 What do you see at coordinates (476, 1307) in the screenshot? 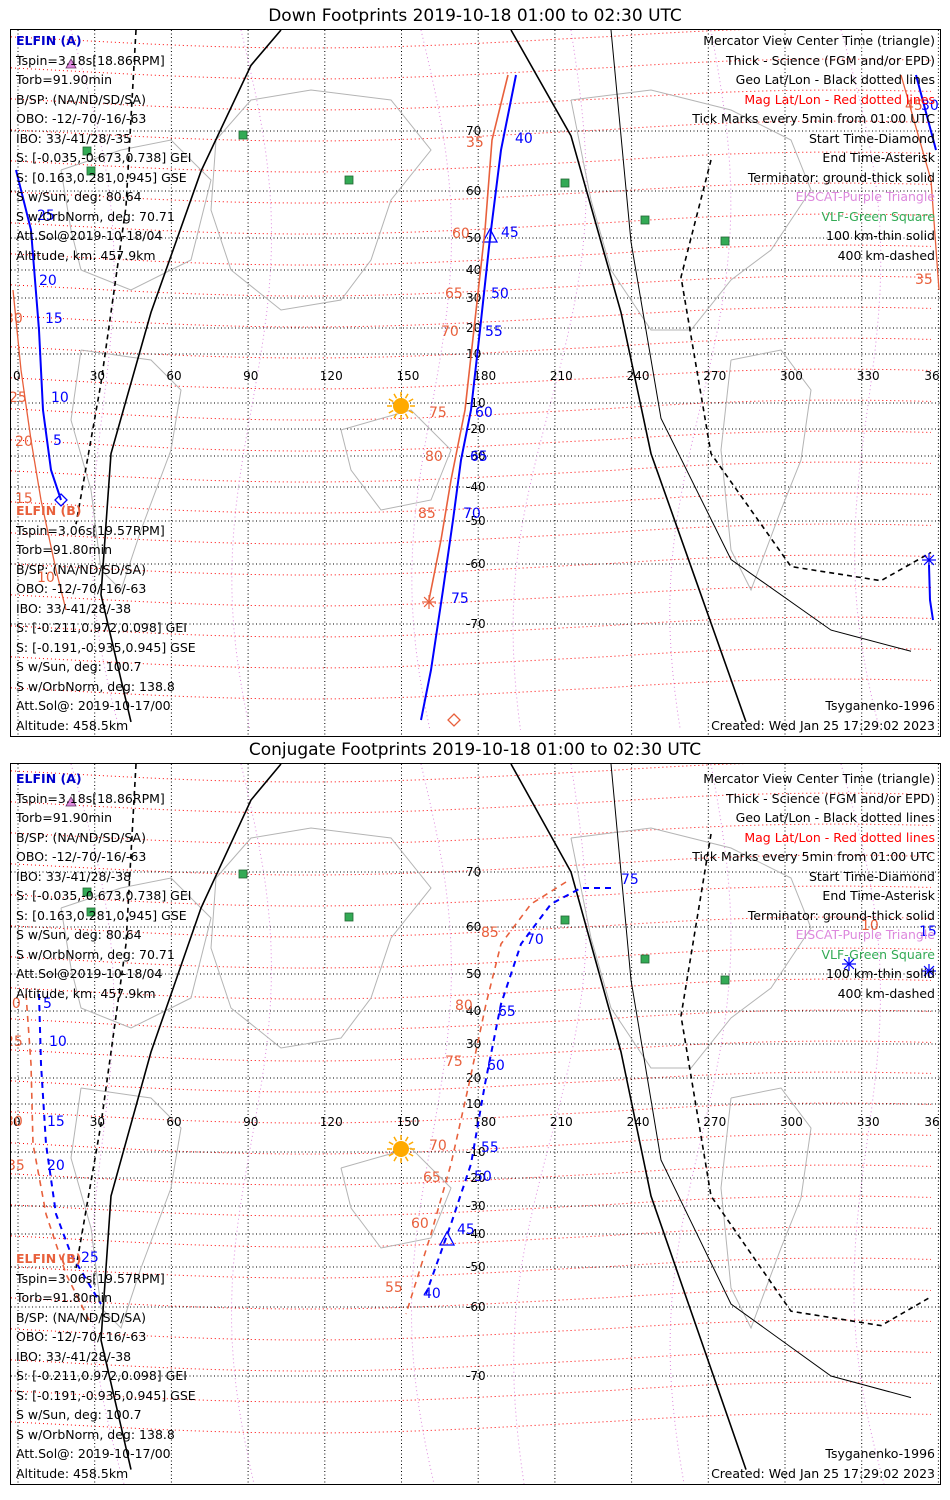
I see `lat-tick-label: -60` at bounding box center [476, 1307].